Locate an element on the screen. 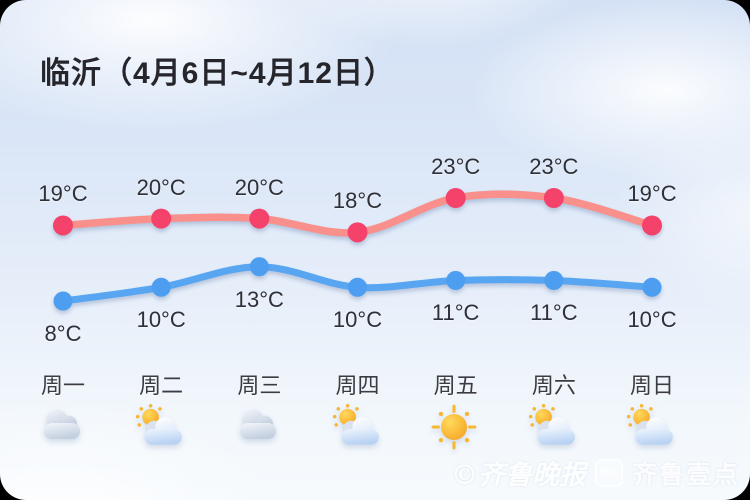 This screenshot has height=500, width=750. watermark: ©齐鲁晚报 壹点 齐鲁壹点 is located at coordinates (595, 472).